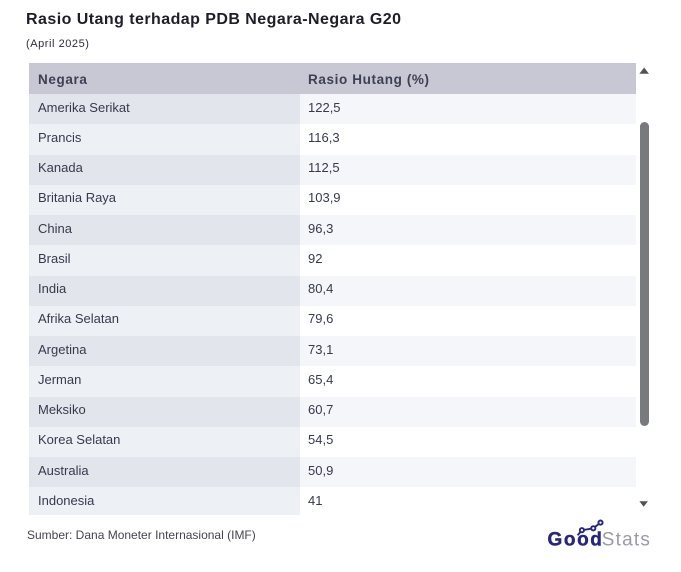 This screenshot has height=572, width=681. Describe the element at coordinates (576, 540) in the screenshot. I see `svg-text: Good` at that location.